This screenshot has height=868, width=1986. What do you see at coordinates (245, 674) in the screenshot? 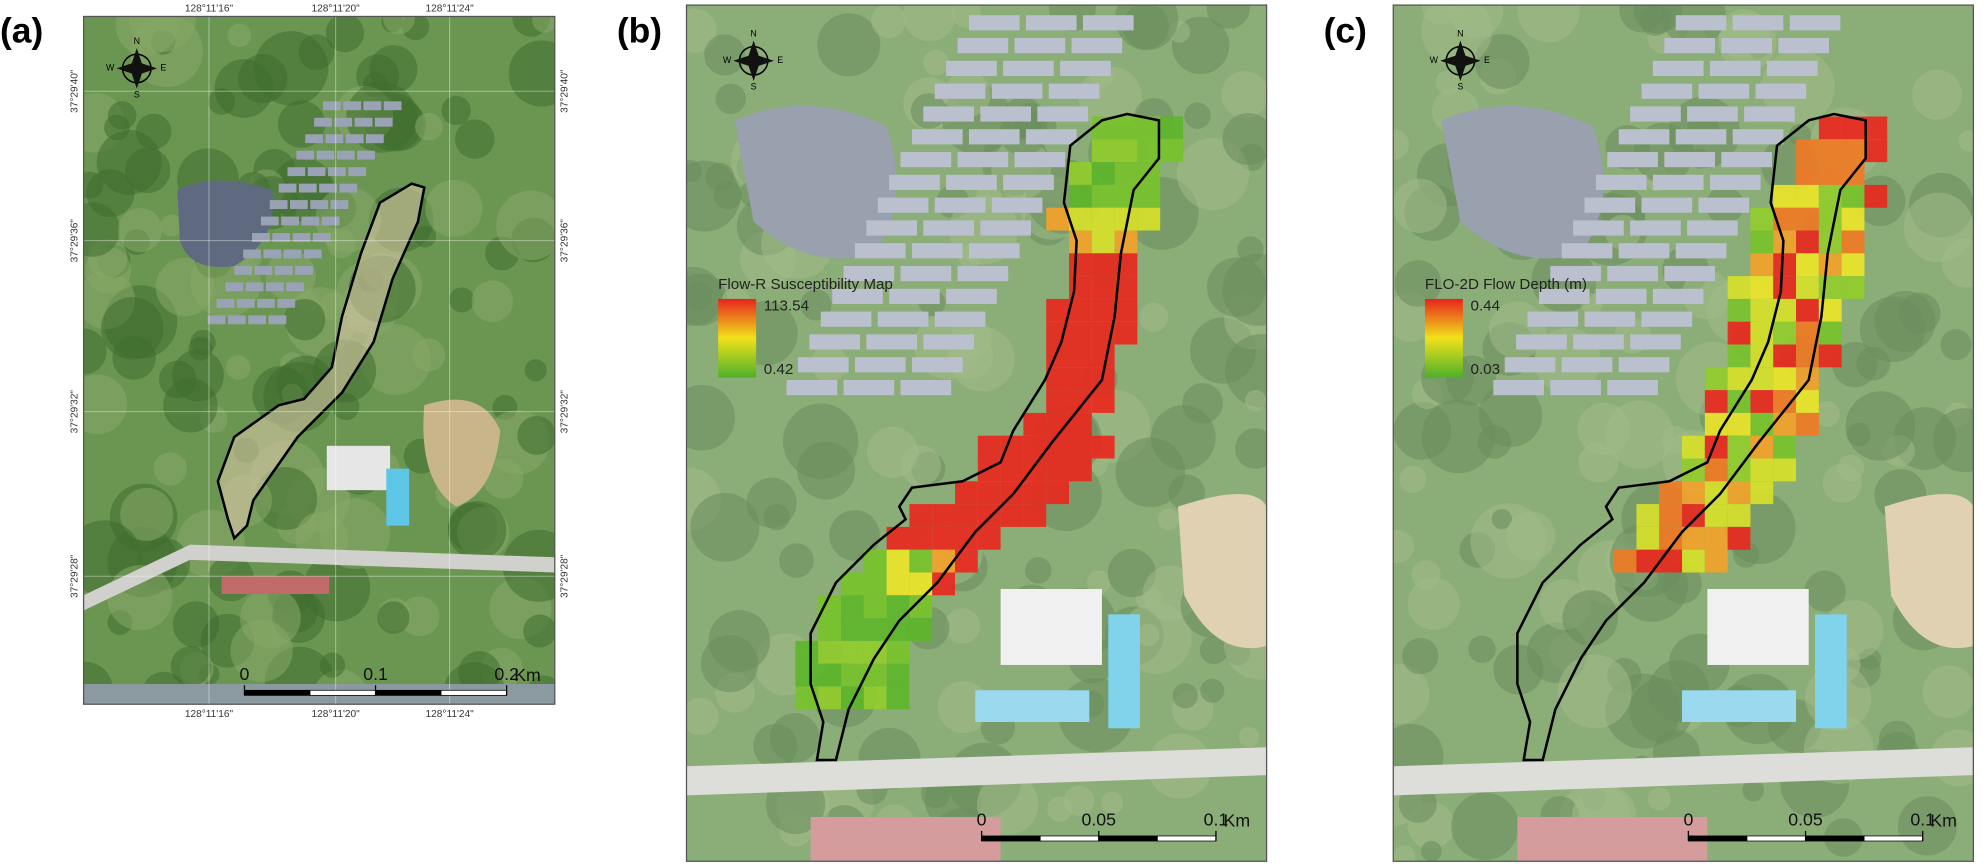
I see `scale-label: 0` at bounding box center [245, 674].